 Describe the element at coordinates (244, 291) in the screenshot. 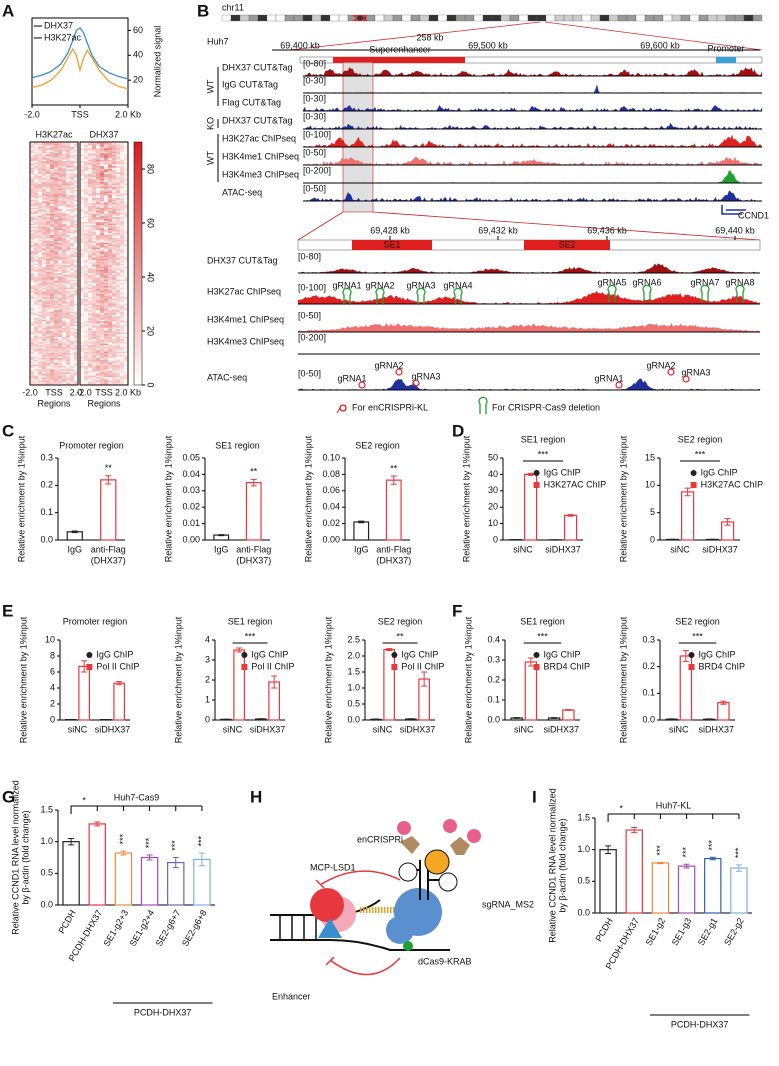

I see `track-name: H3K27ac ChIPseq` at that location.